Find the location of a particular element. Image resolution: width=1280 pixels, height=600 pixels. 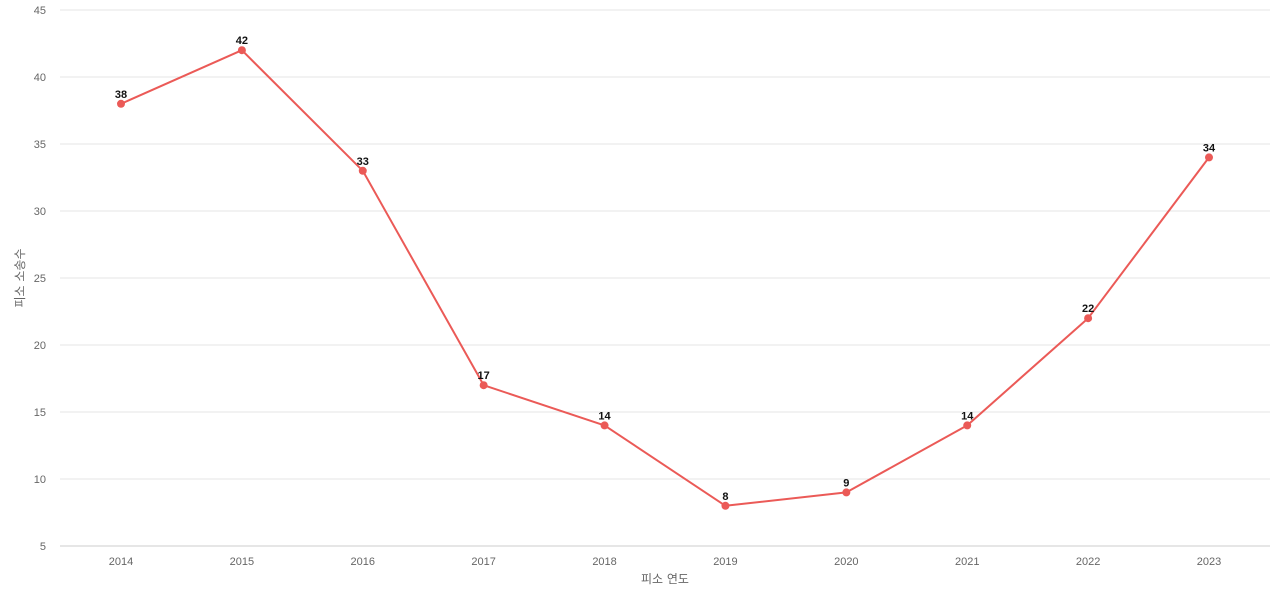

x-tick-label: 2015 is located at coordinates (242, 562).